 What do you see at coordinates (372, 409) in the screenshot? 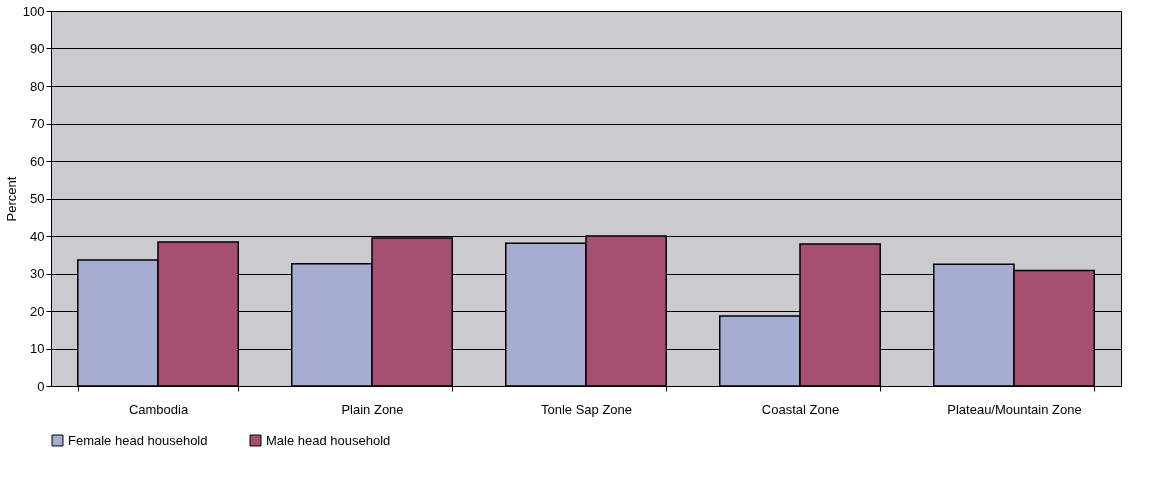
I see `x-tick-label: Plain Zone` at bounding box center [372, 409].